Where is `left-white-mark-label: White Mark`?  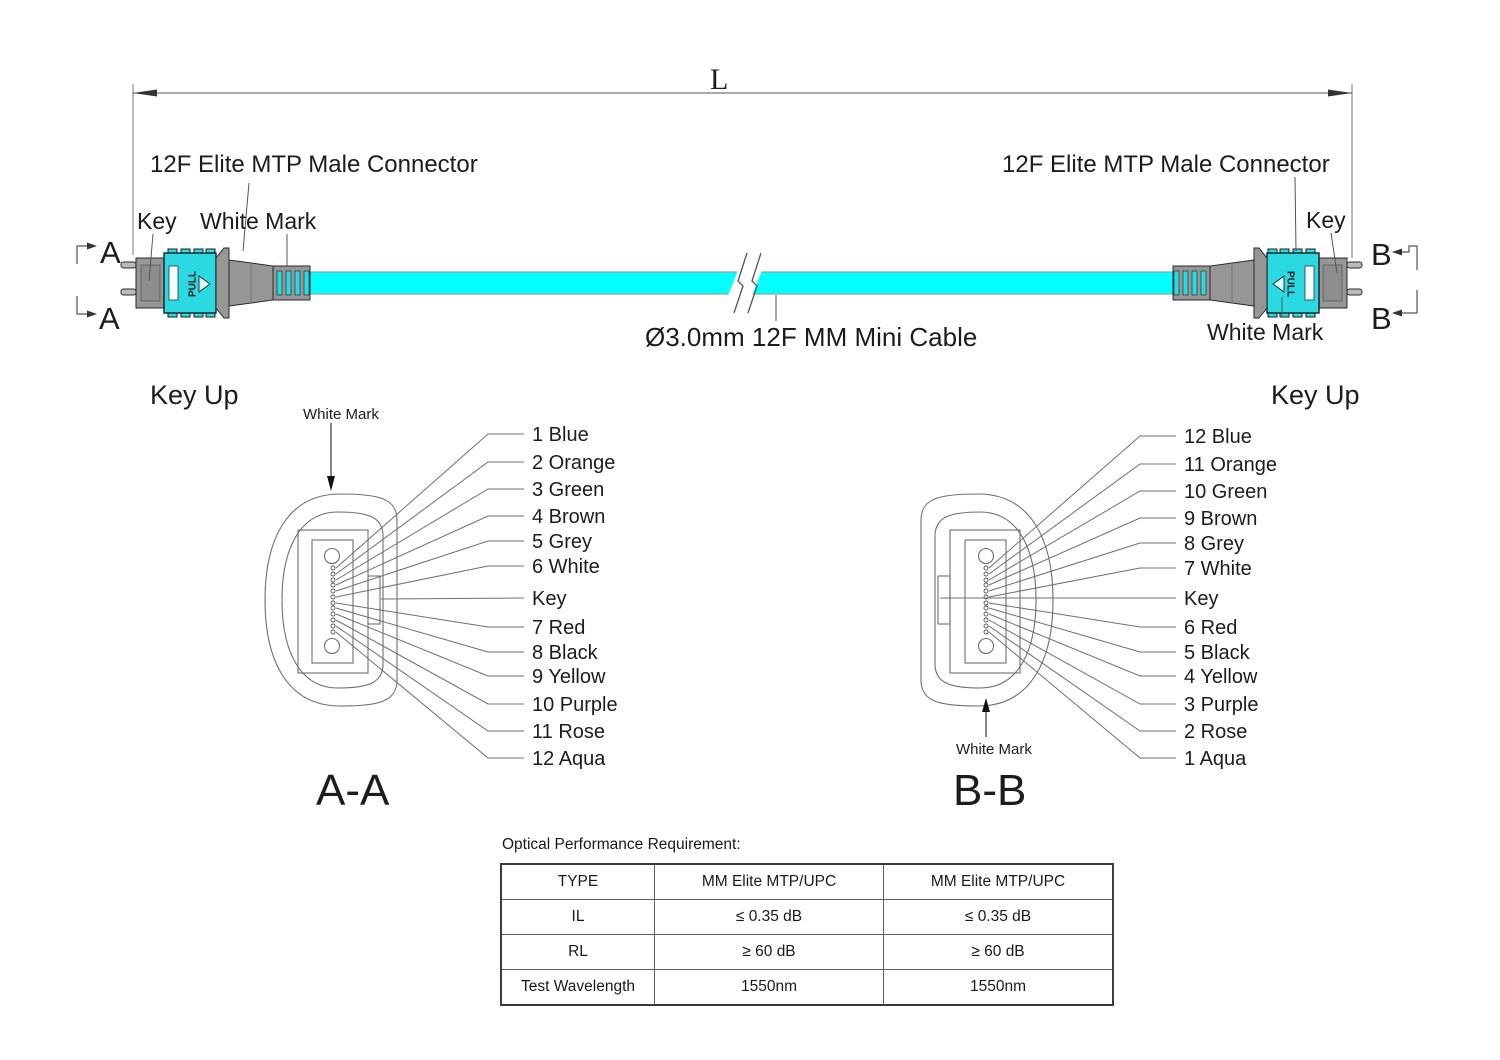 left-white-mark-label: White Mark is located at coordinates (258, 221).